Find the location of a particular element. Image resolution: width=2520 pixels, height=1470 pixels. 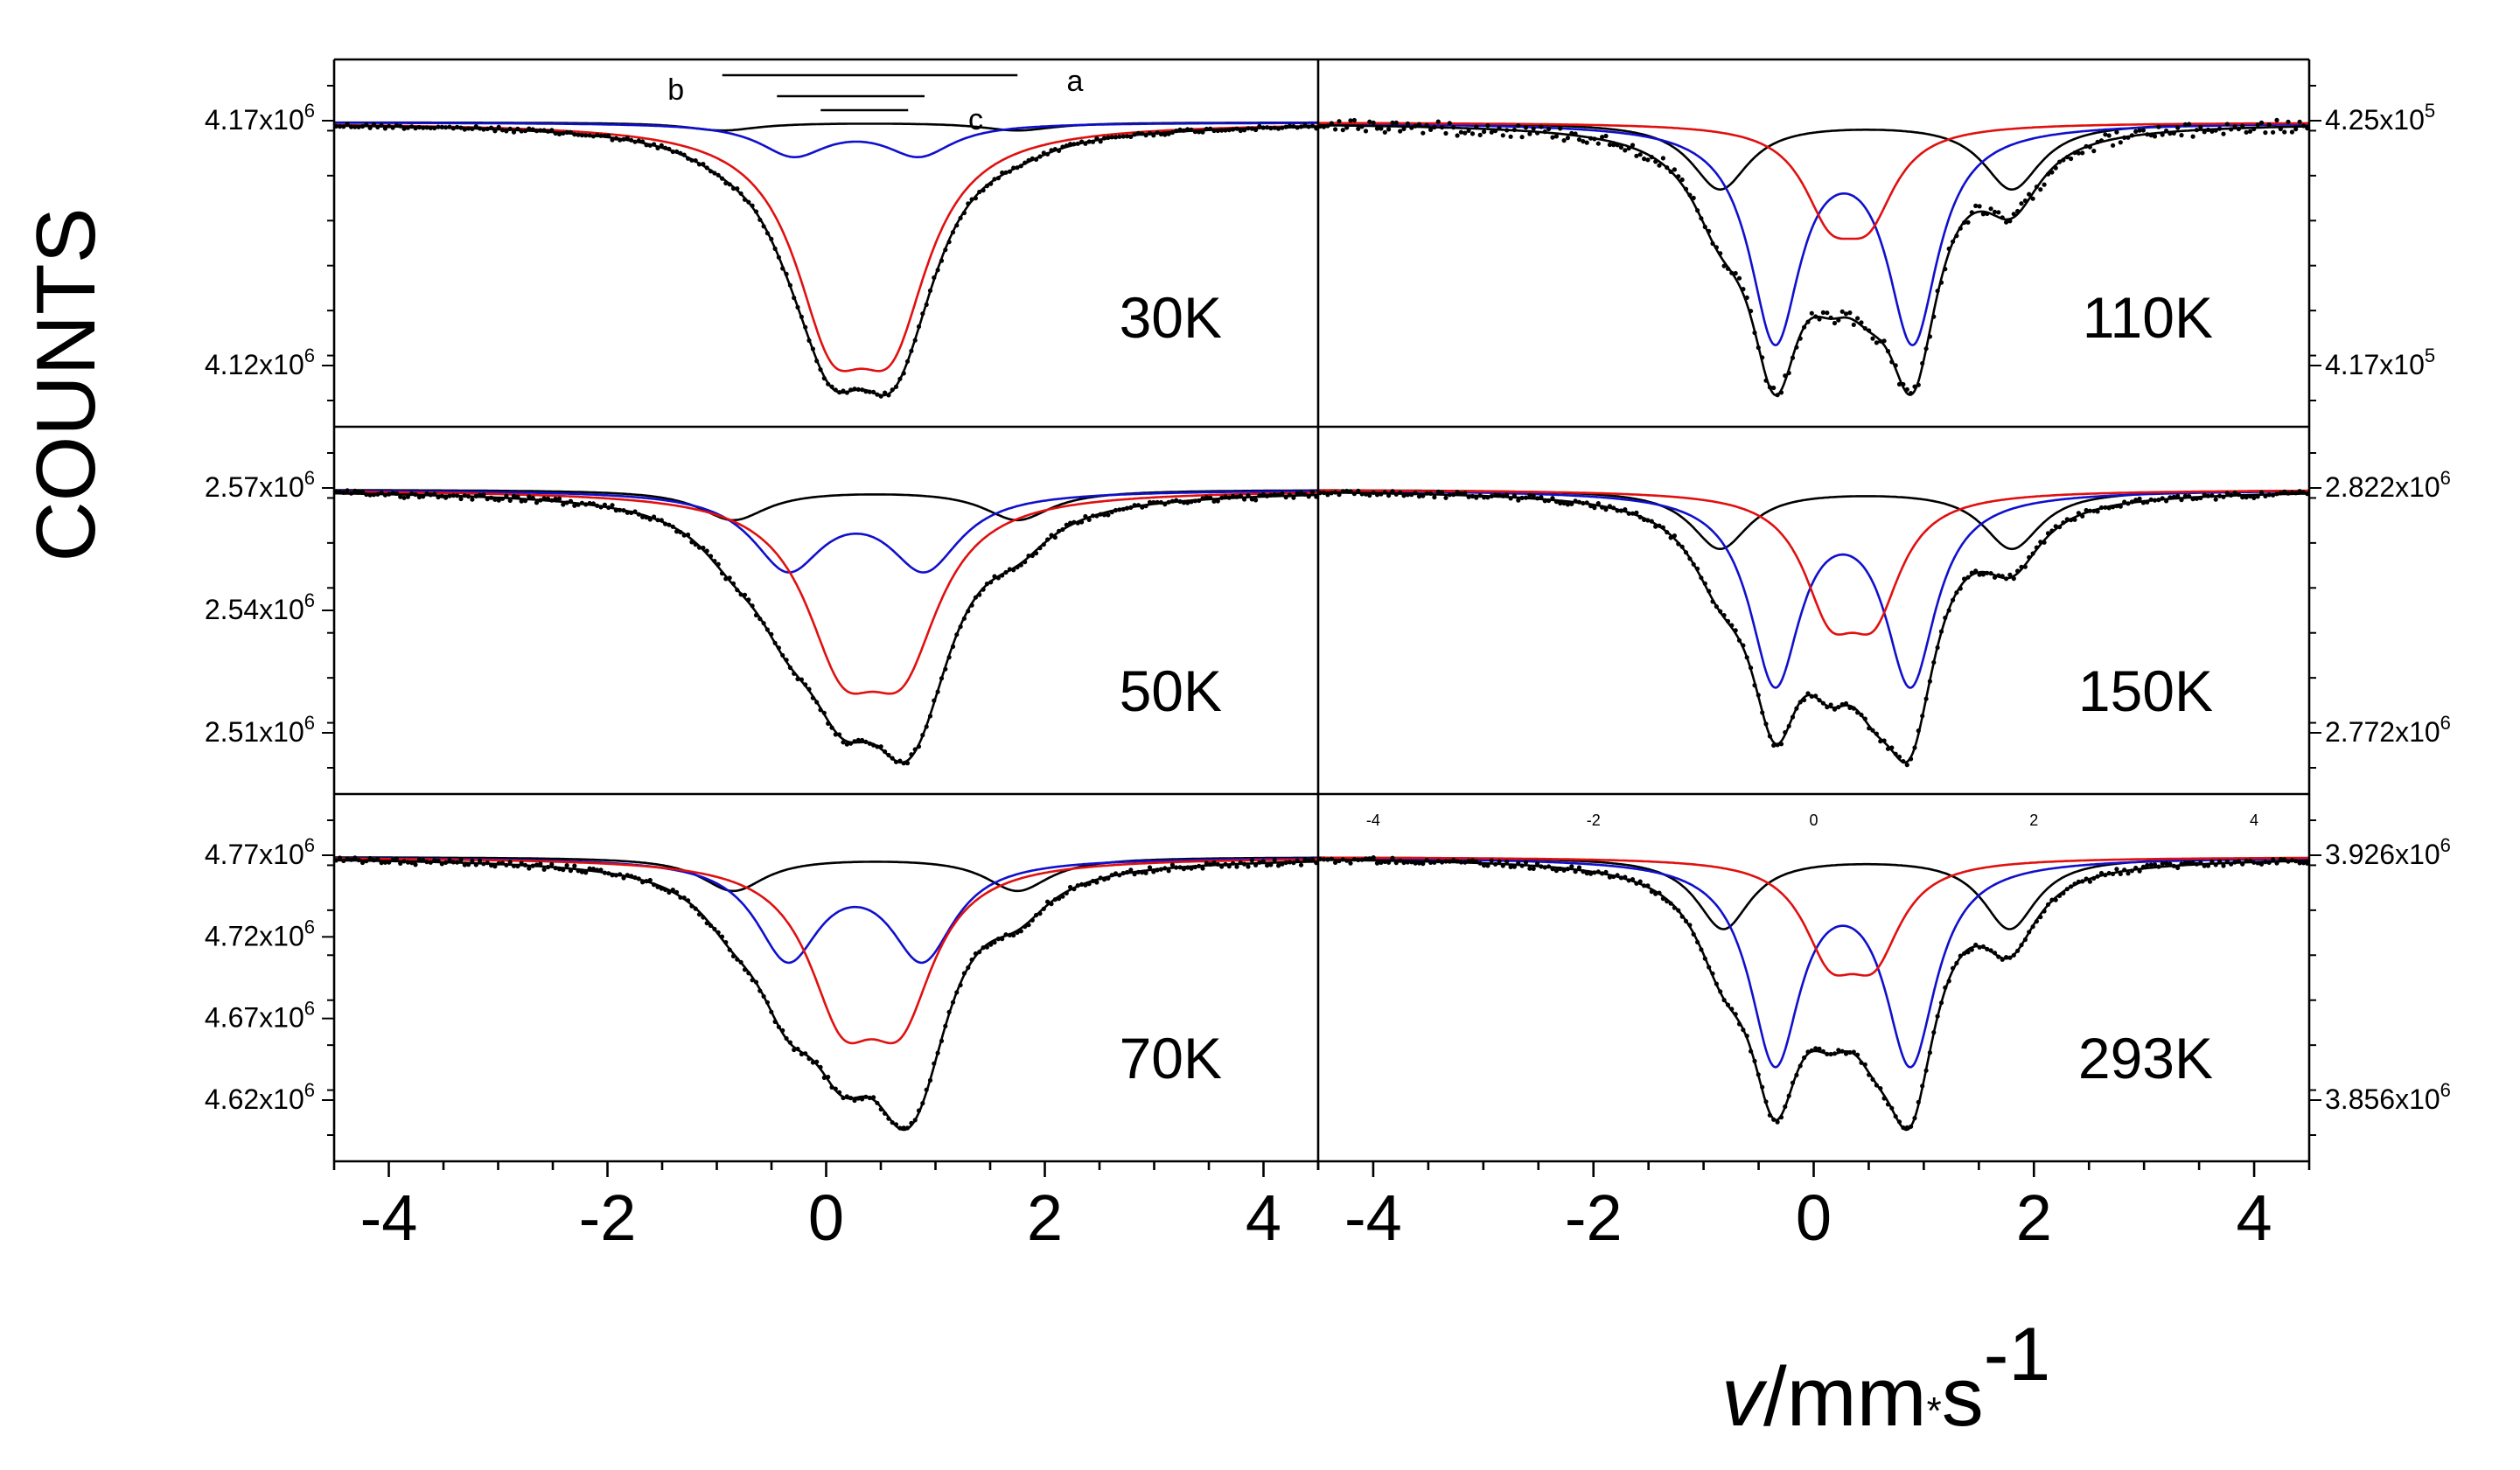

y-tick-label: 2.772x10⁶ is located at coordinates (2388, 730).